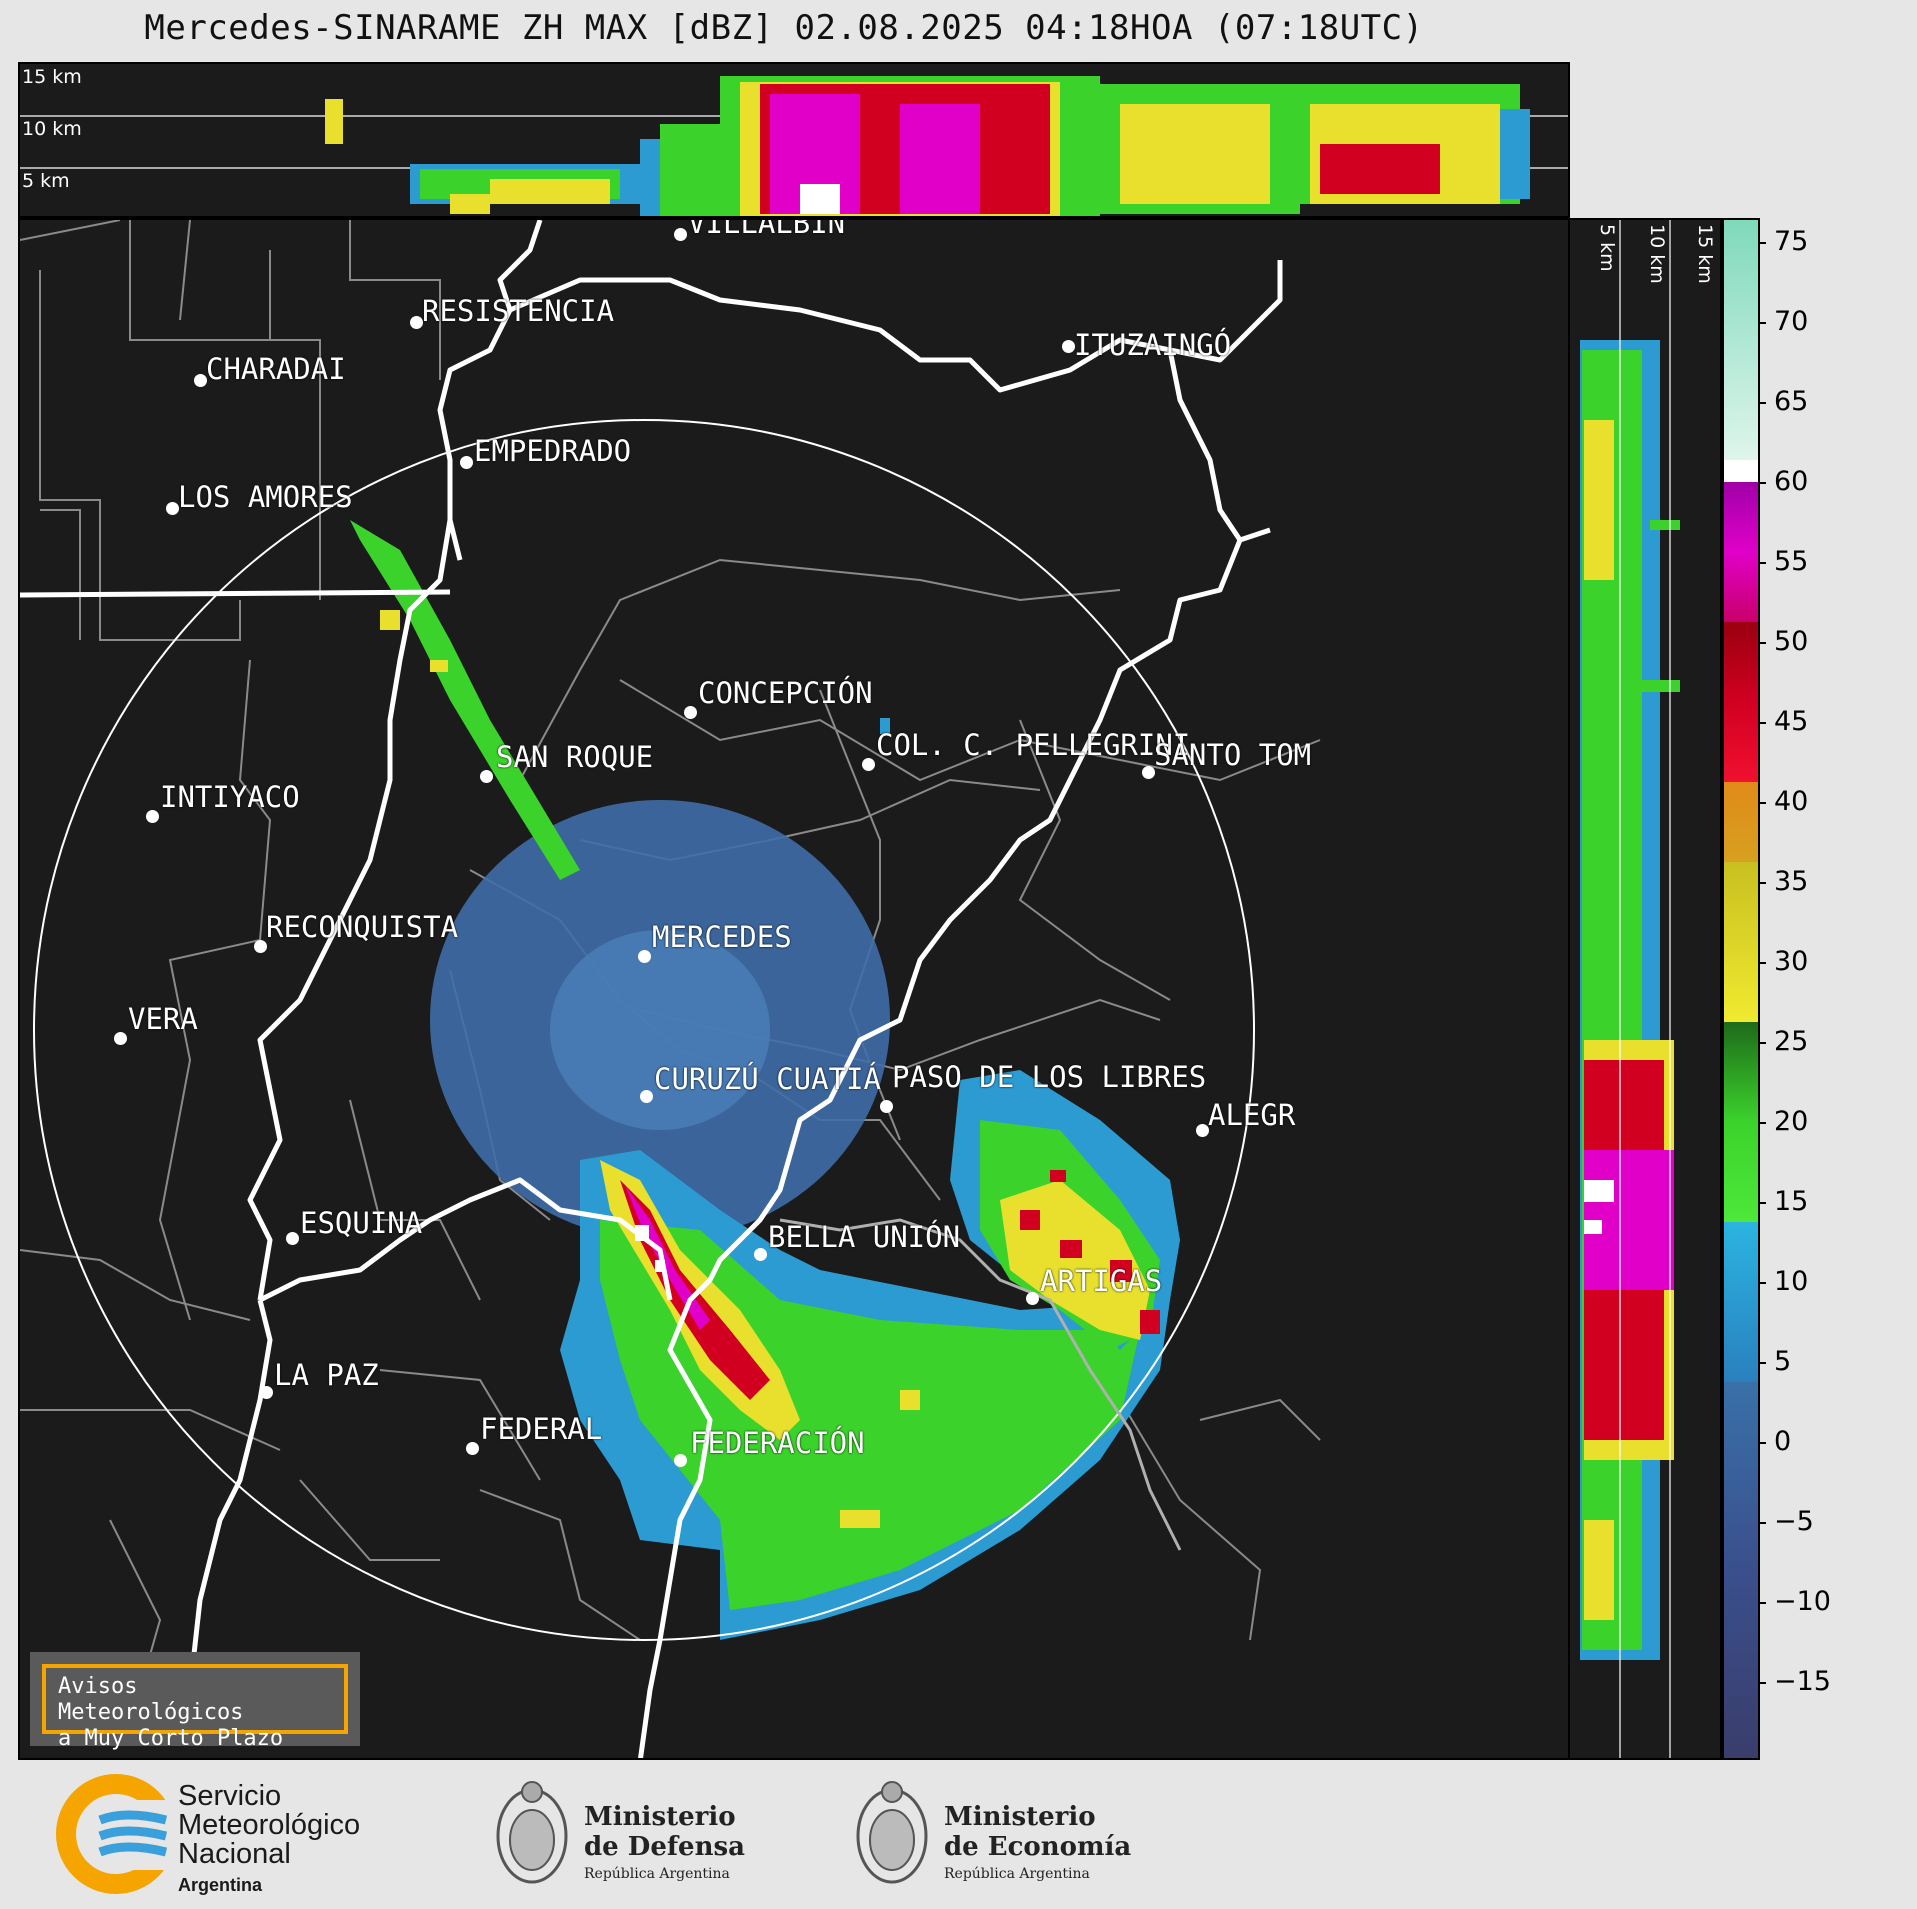 The height and width of the screenshot is (1909, 1917). Describe the element at coordinates (1782, 1121) in the screenshot. I see `colorbar-tick-20: 20` at that location.